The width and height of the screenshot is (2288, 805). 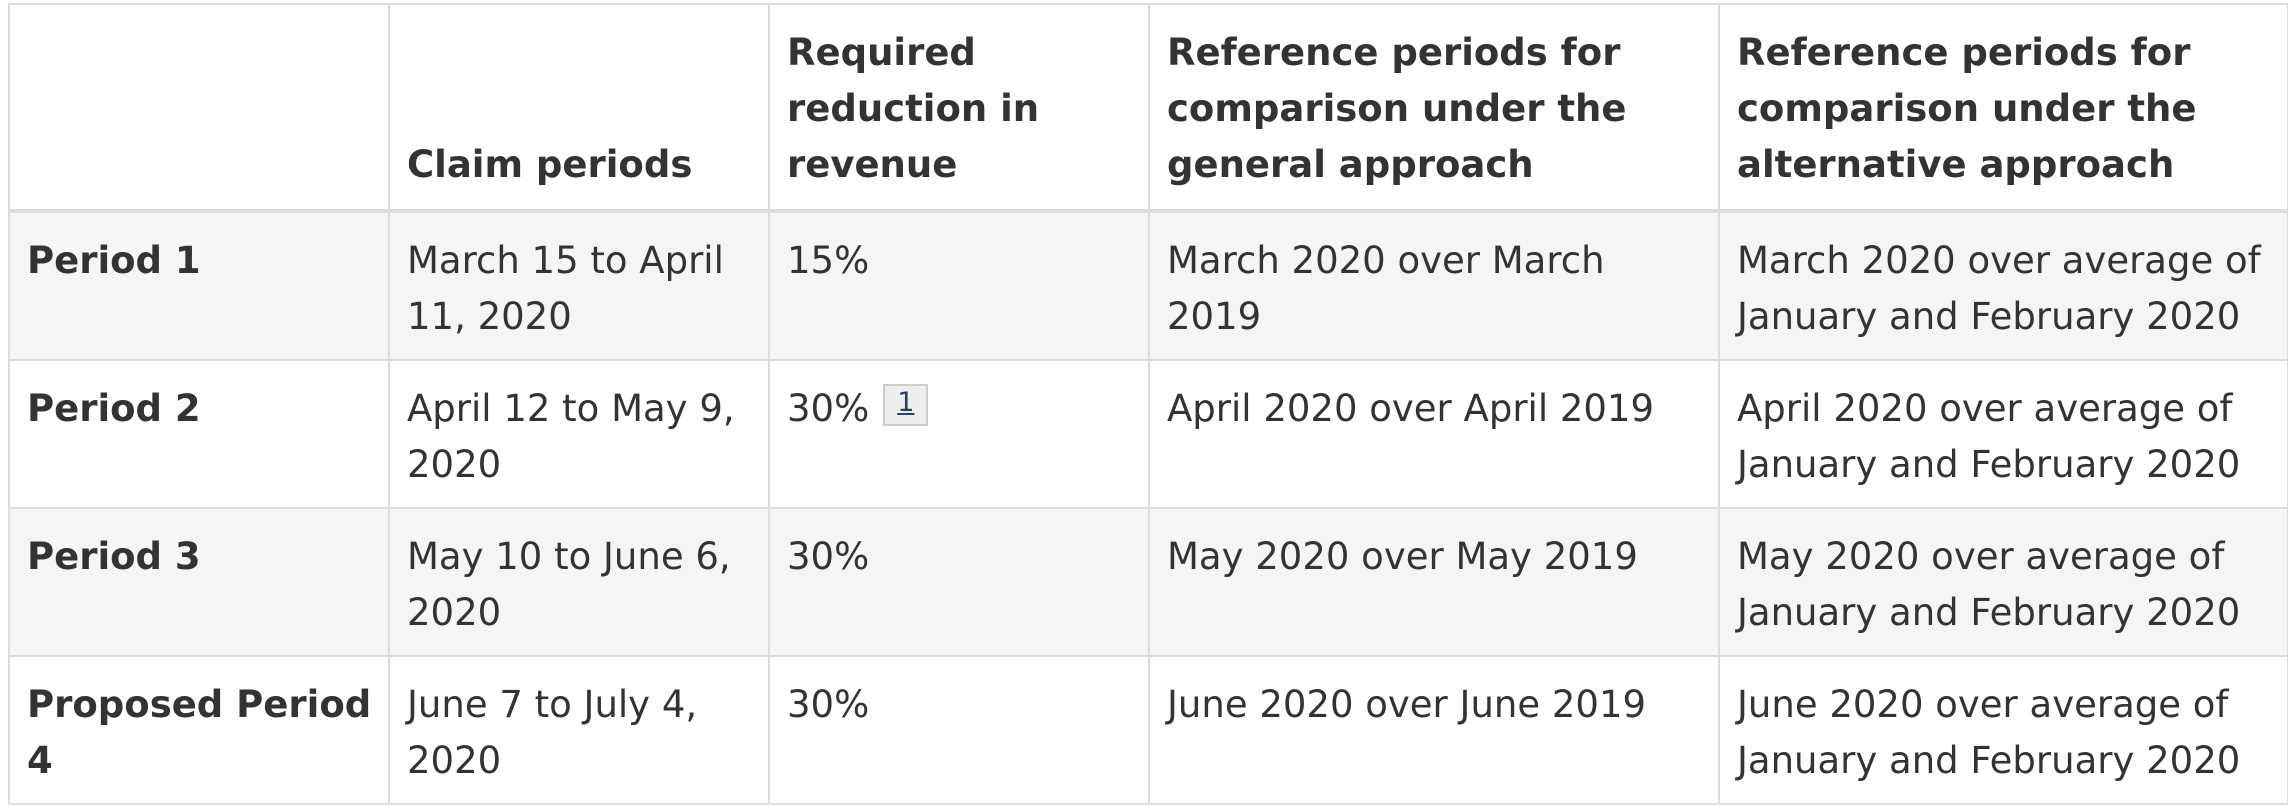 What do you see at coordinates (579, 434) in the screenshot?
I see `cell-claim-period: April 12 to May 9, 2020` at bounding box center [579, 434].